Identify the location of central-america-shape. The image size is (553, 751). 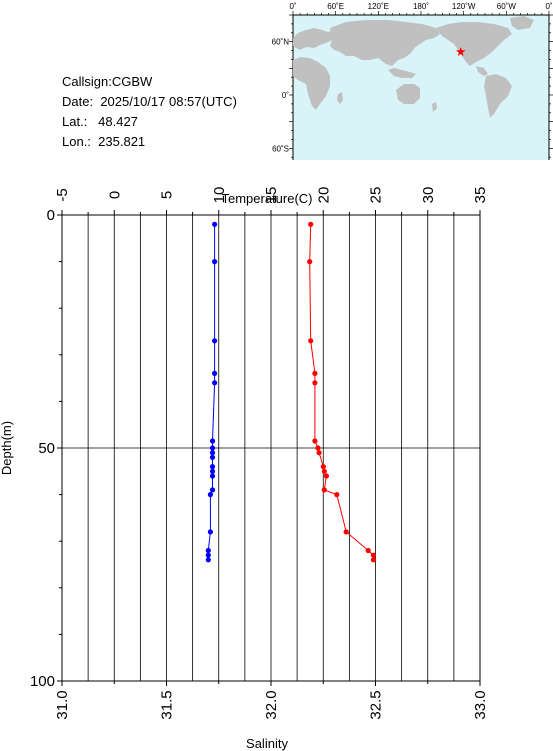
(482, 71).